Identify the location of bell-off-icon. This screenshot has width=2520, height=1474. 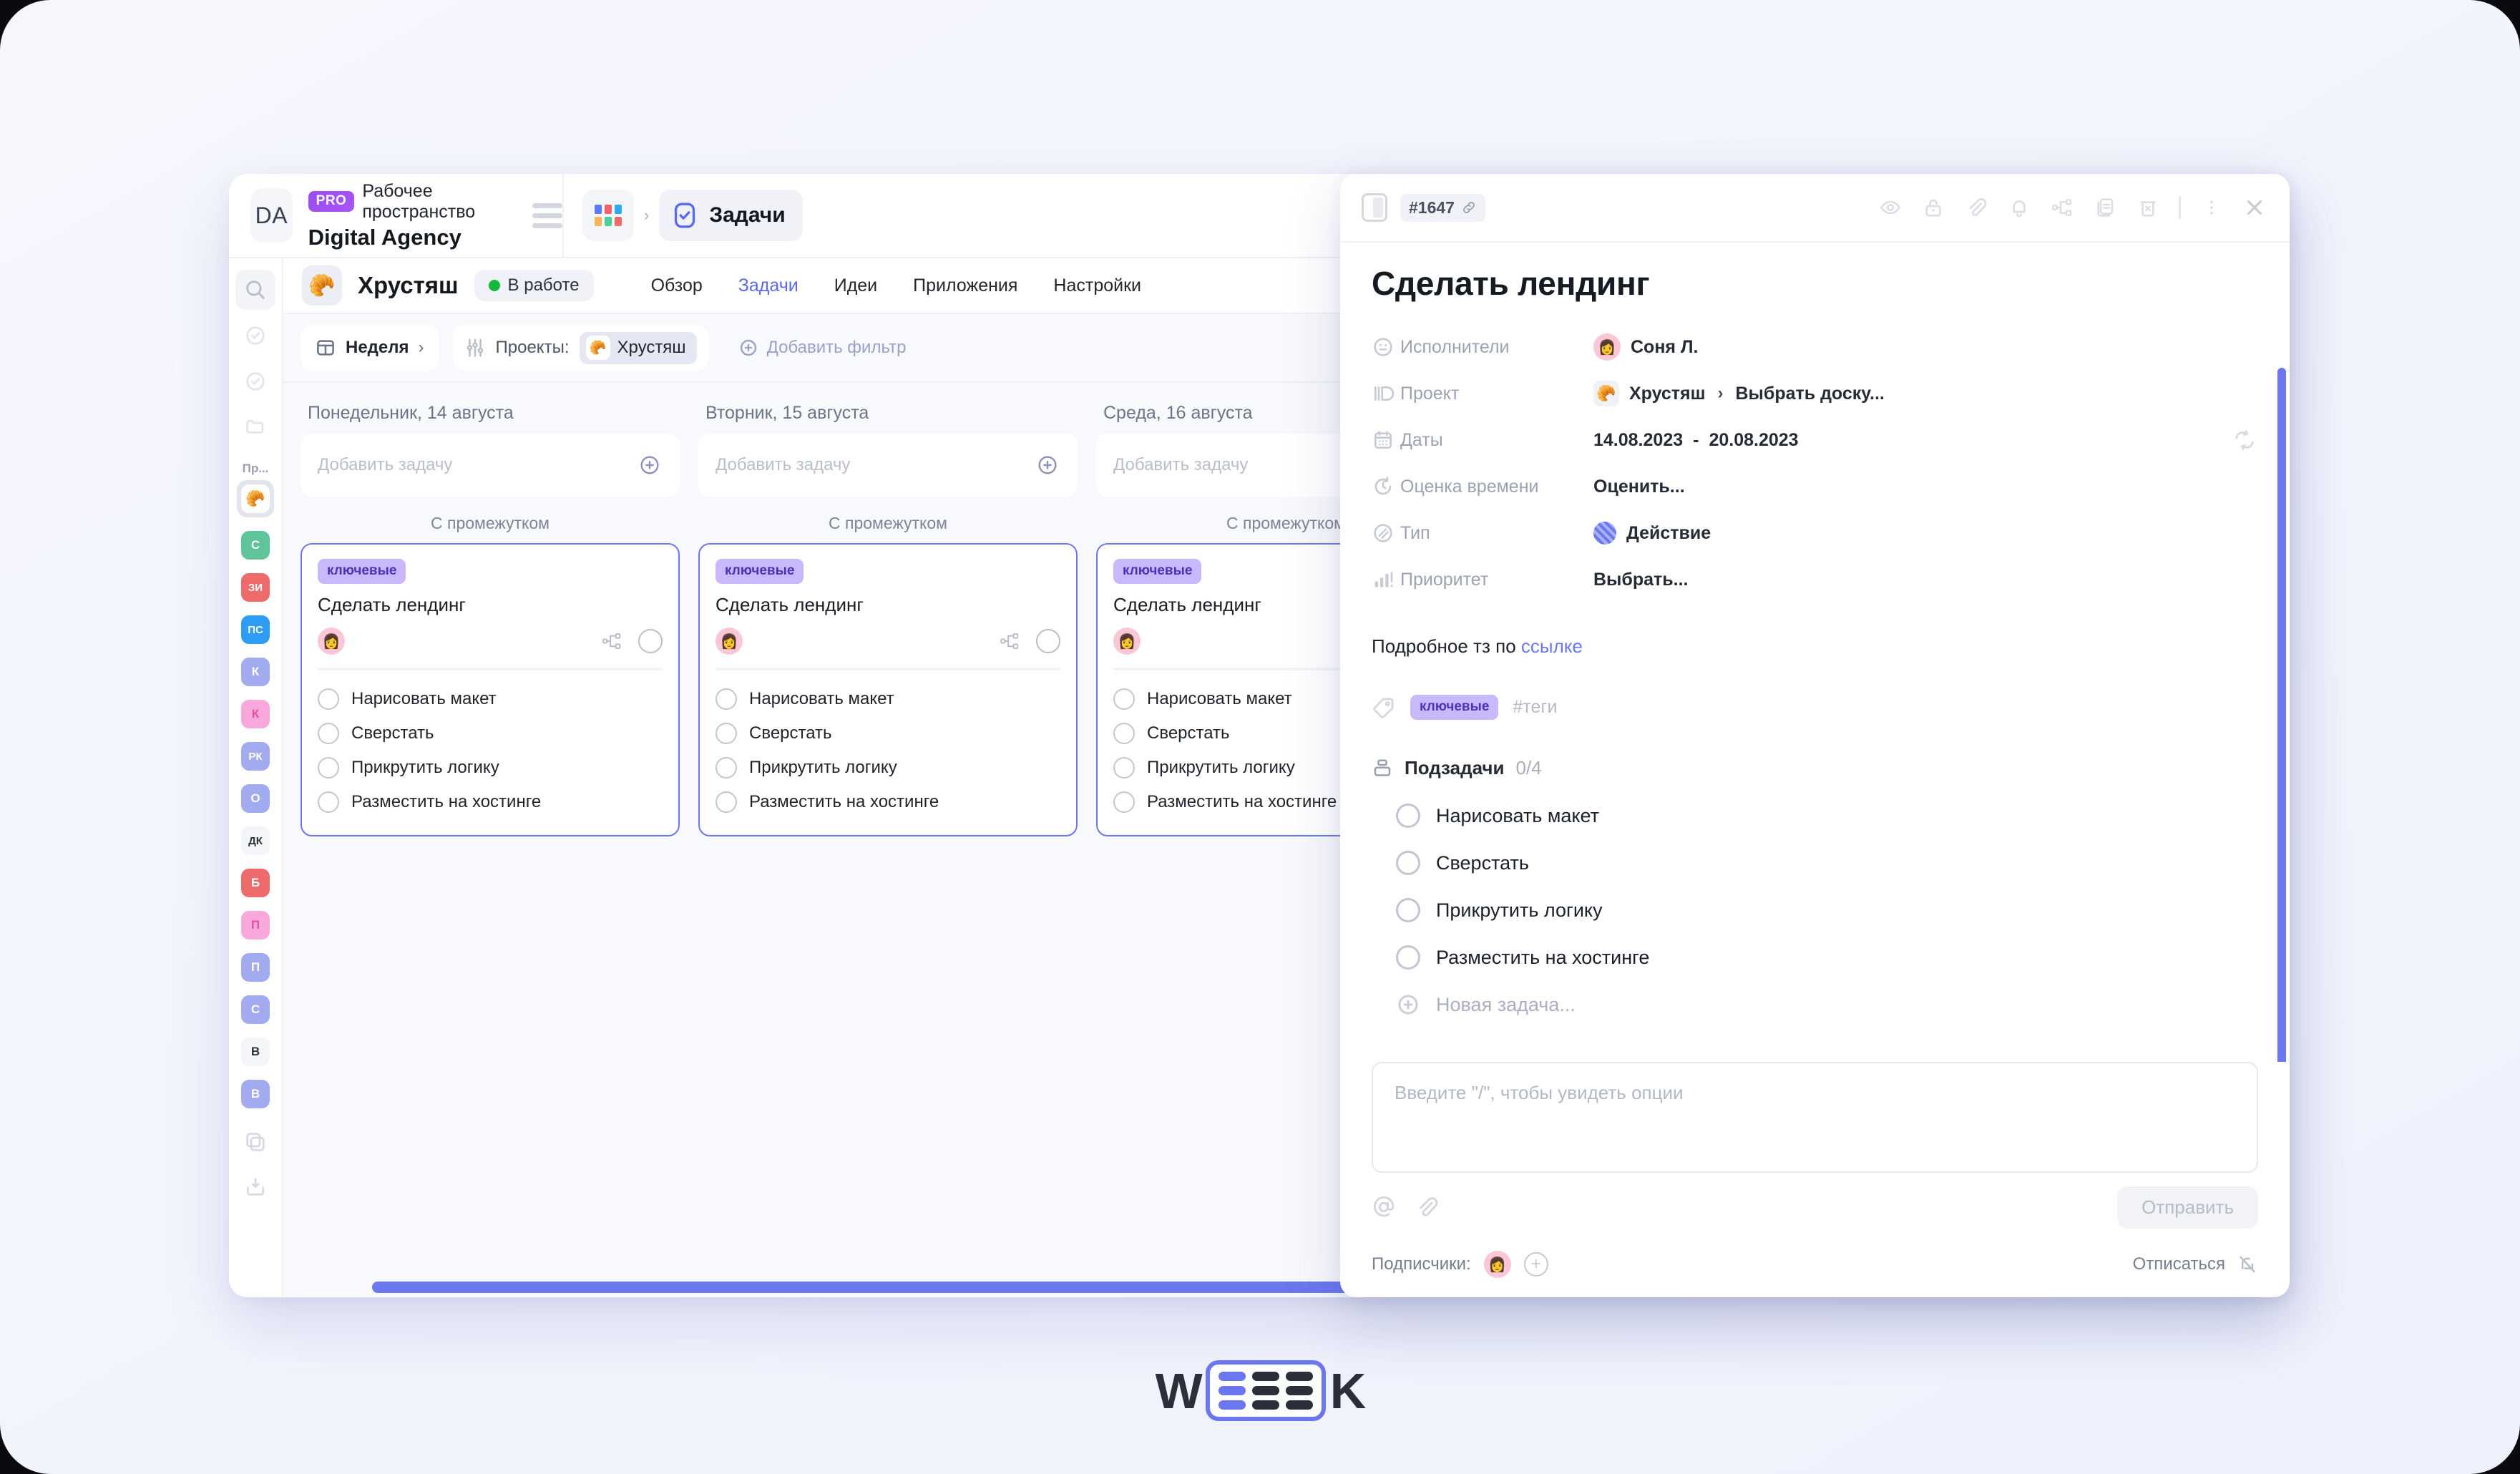
(2247, 1264).